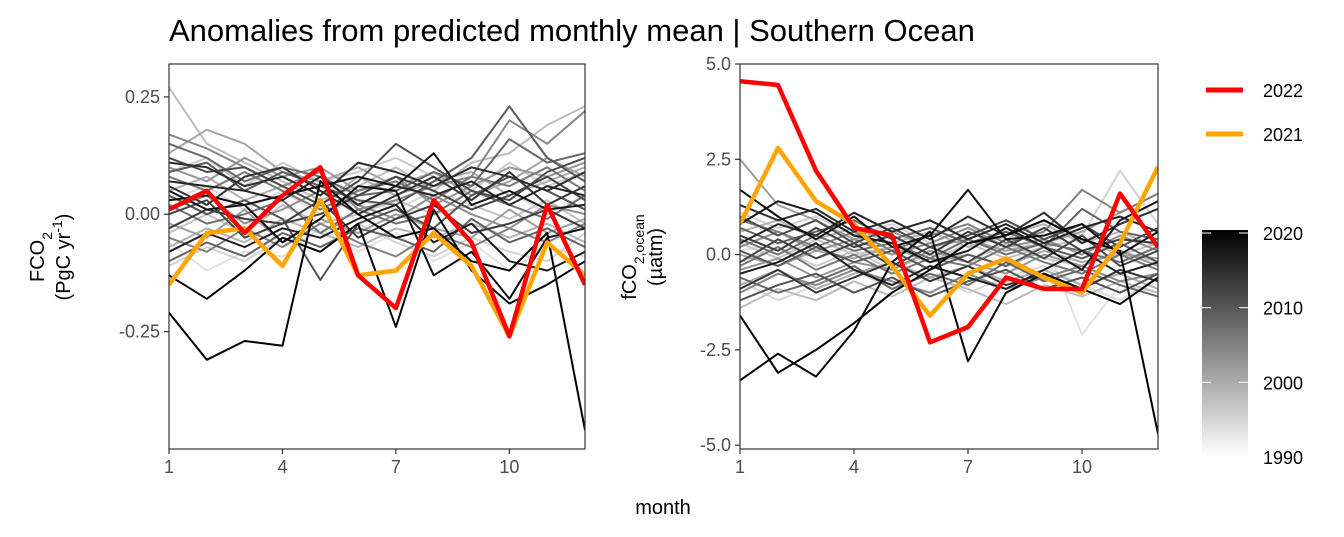 This screenshot has width=1344, height=537. I want to click on y-axis-left: 0.25 0.00 -0.25, so click(144, 214).